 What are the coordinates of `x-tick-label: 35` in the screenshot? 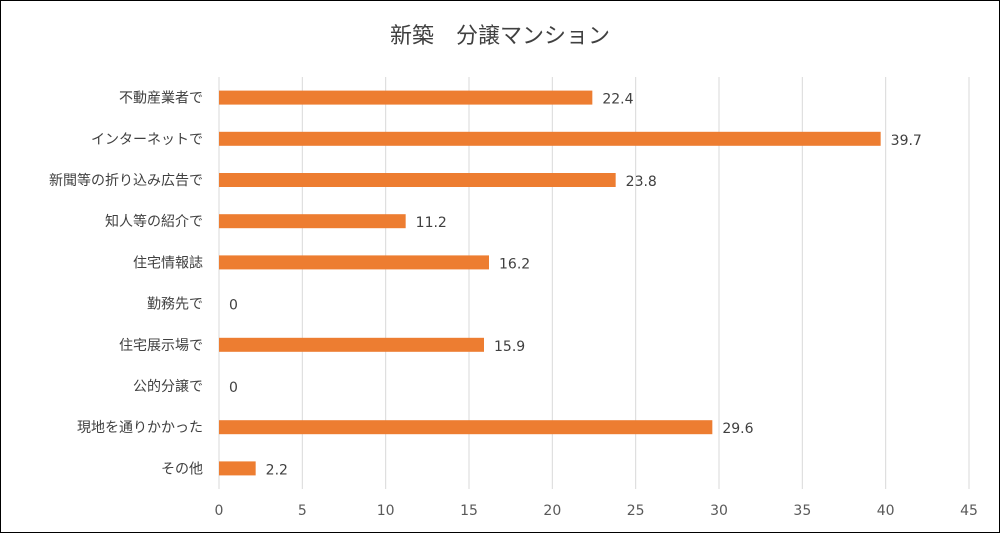 It's located at (802, 511).